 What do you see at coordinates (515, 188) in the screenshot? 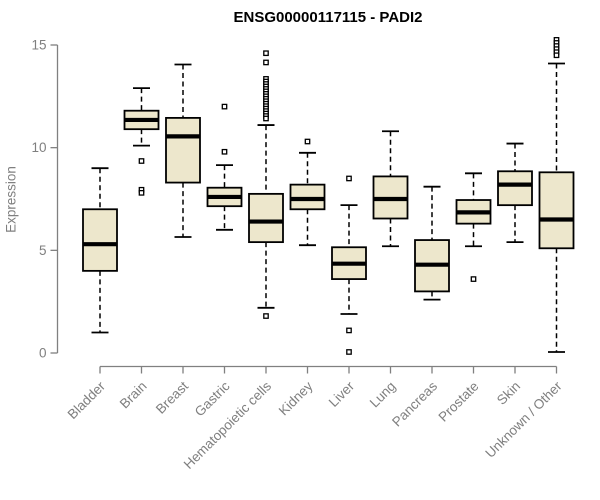
I see `box-skin` at bounding box center [515, 188].